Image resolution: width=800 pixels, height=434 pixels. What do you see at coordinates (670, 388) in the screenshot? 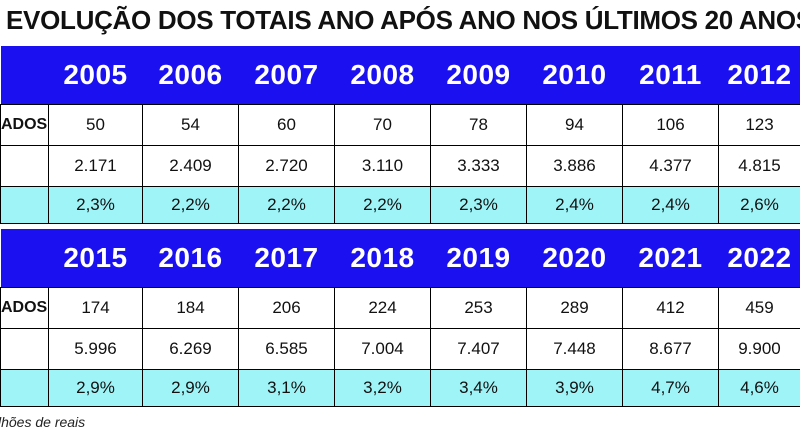
I see `table-cell: 4,7%` at bounding box center [670, 388].